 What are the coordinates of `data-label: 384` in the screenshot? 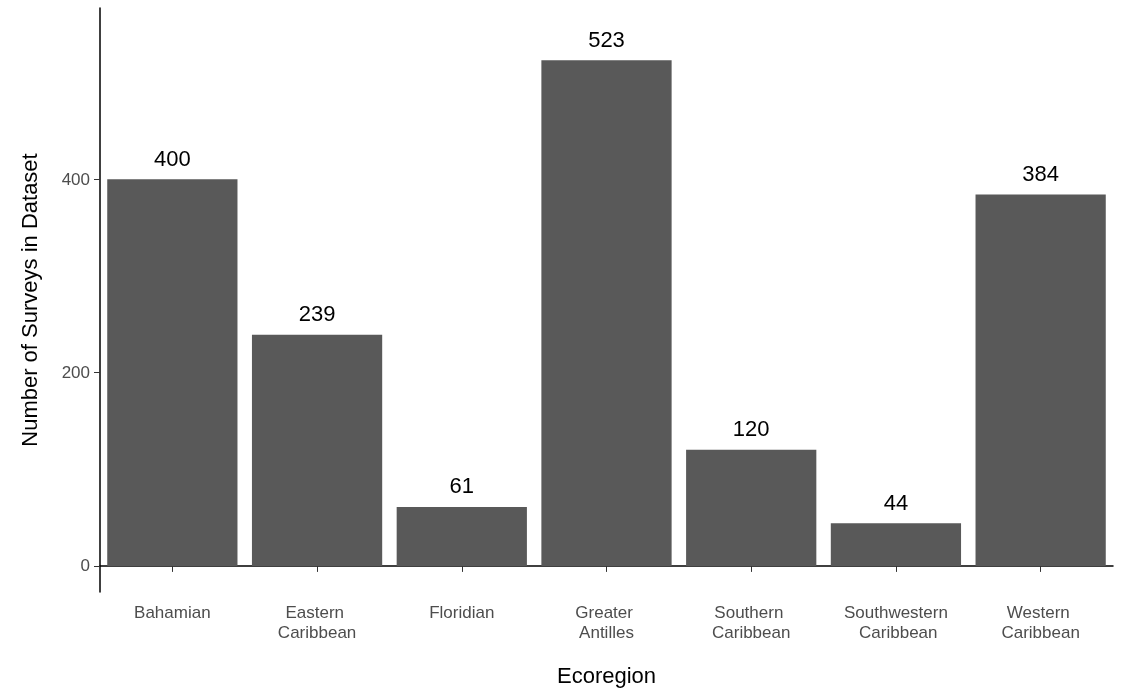 It's located at (1040, 174).